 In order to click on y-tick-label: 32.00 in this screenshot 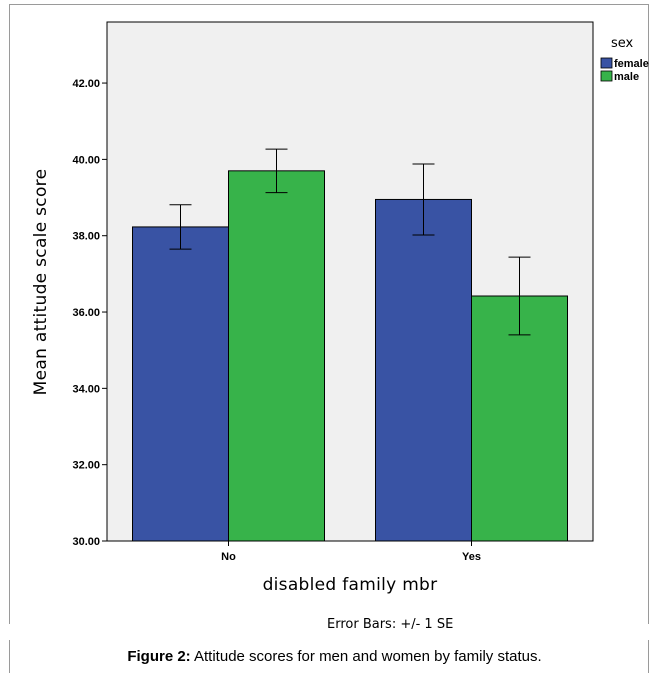, I will do `click(86, 466)`.